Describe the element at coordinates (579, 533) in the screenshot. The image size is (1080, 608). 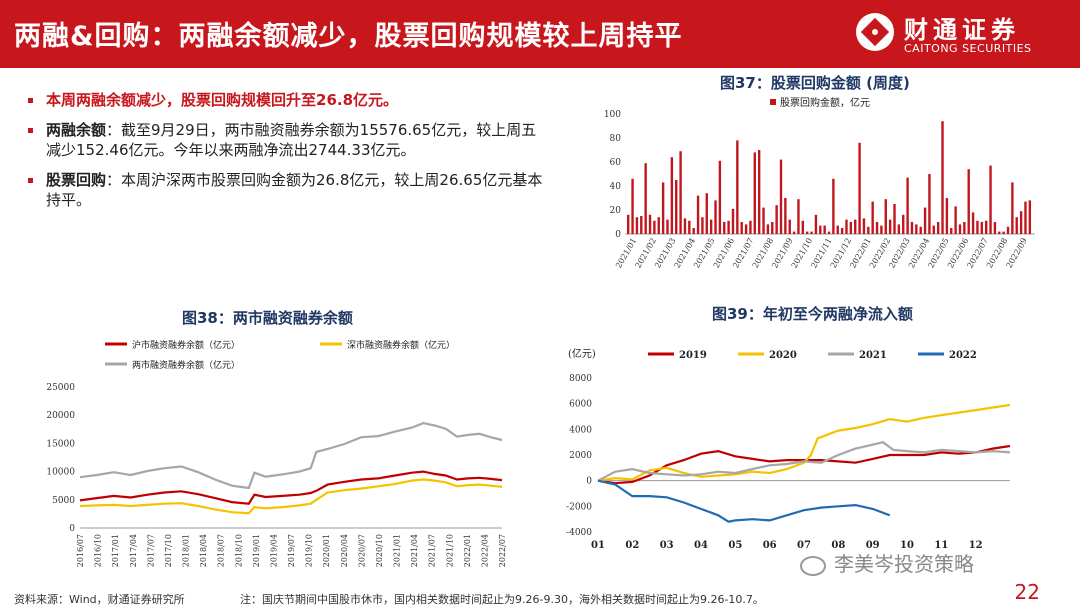
I see `y-tick-label: -4000` at that location.